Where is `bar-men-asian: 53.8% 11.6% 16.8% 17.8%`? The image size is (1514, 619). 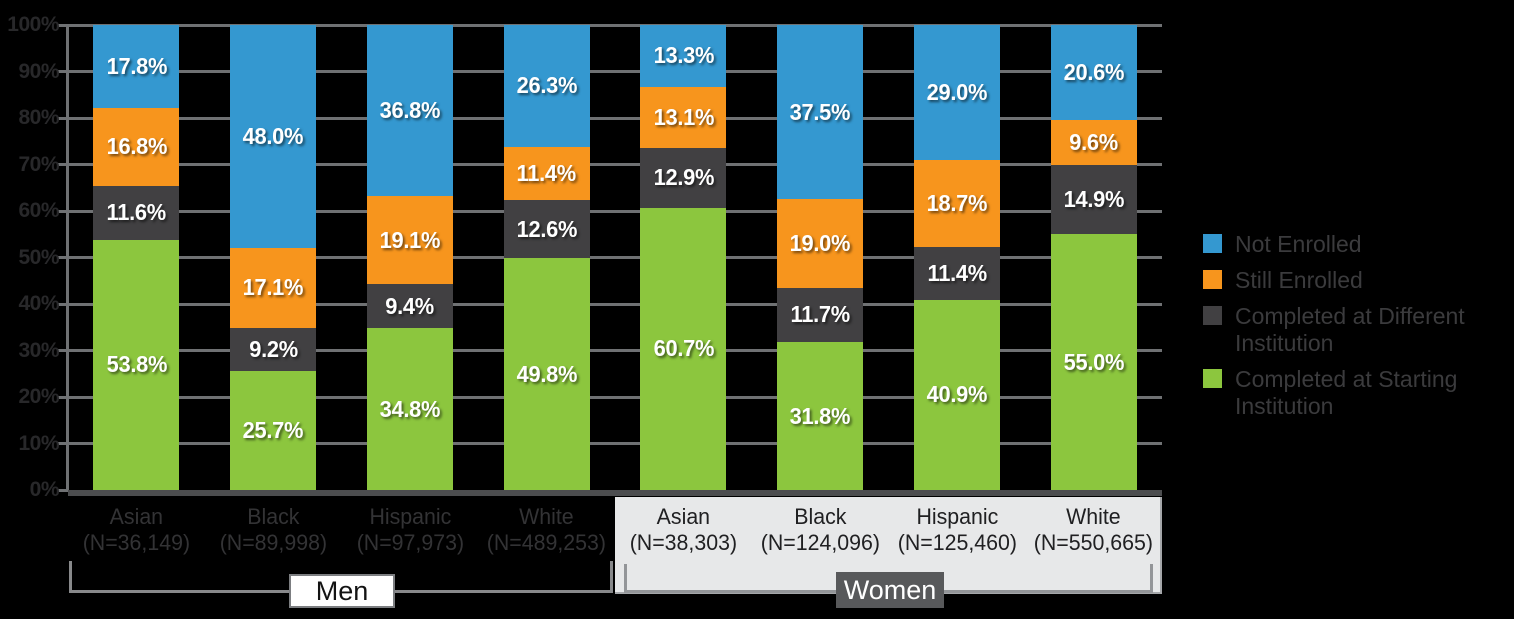 bar-men-asian: 53.8% 11.6% 16.8% 17.8% is located at coordinates (136, 257).